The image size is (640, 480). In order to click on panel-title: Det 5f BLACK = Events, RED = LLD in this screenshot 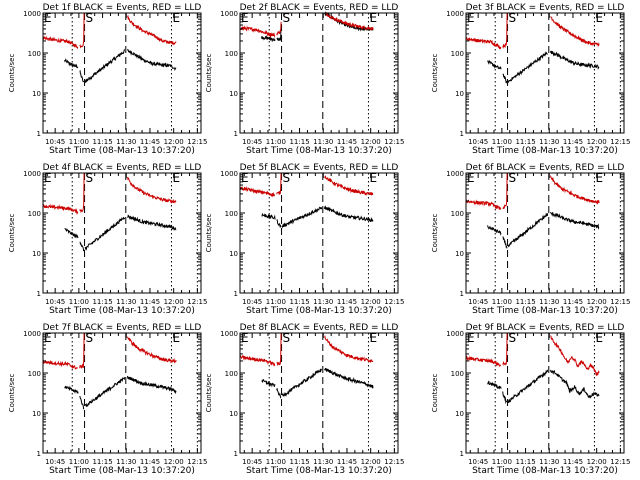, I will do `click(319, 168)`.